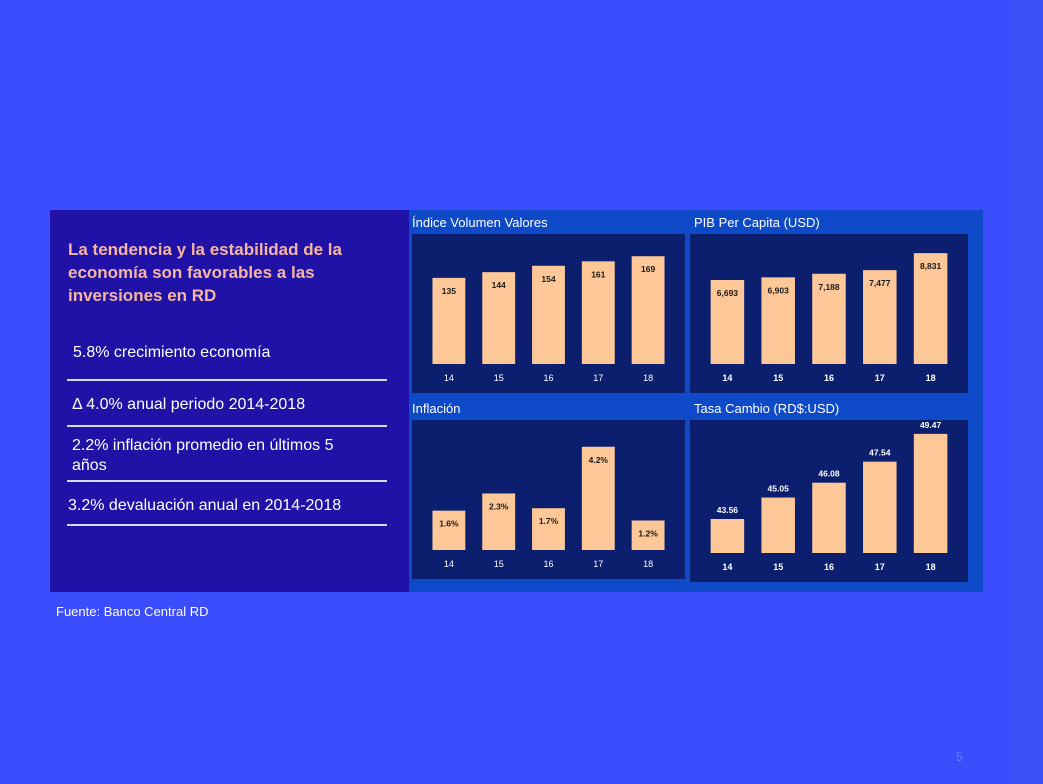  What do you see at coordinates (499, 285) in the screenshot?
I see `data-label: 144` at bounding box center [499, 285].